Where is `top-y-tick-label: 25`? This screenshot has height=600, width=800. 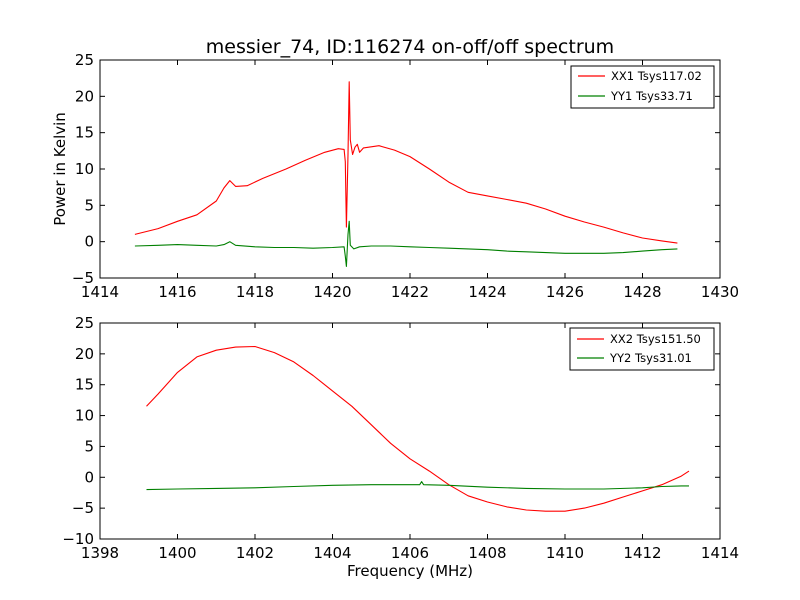
top-y-tick-label: 25 is located at coordinates (84, 60).